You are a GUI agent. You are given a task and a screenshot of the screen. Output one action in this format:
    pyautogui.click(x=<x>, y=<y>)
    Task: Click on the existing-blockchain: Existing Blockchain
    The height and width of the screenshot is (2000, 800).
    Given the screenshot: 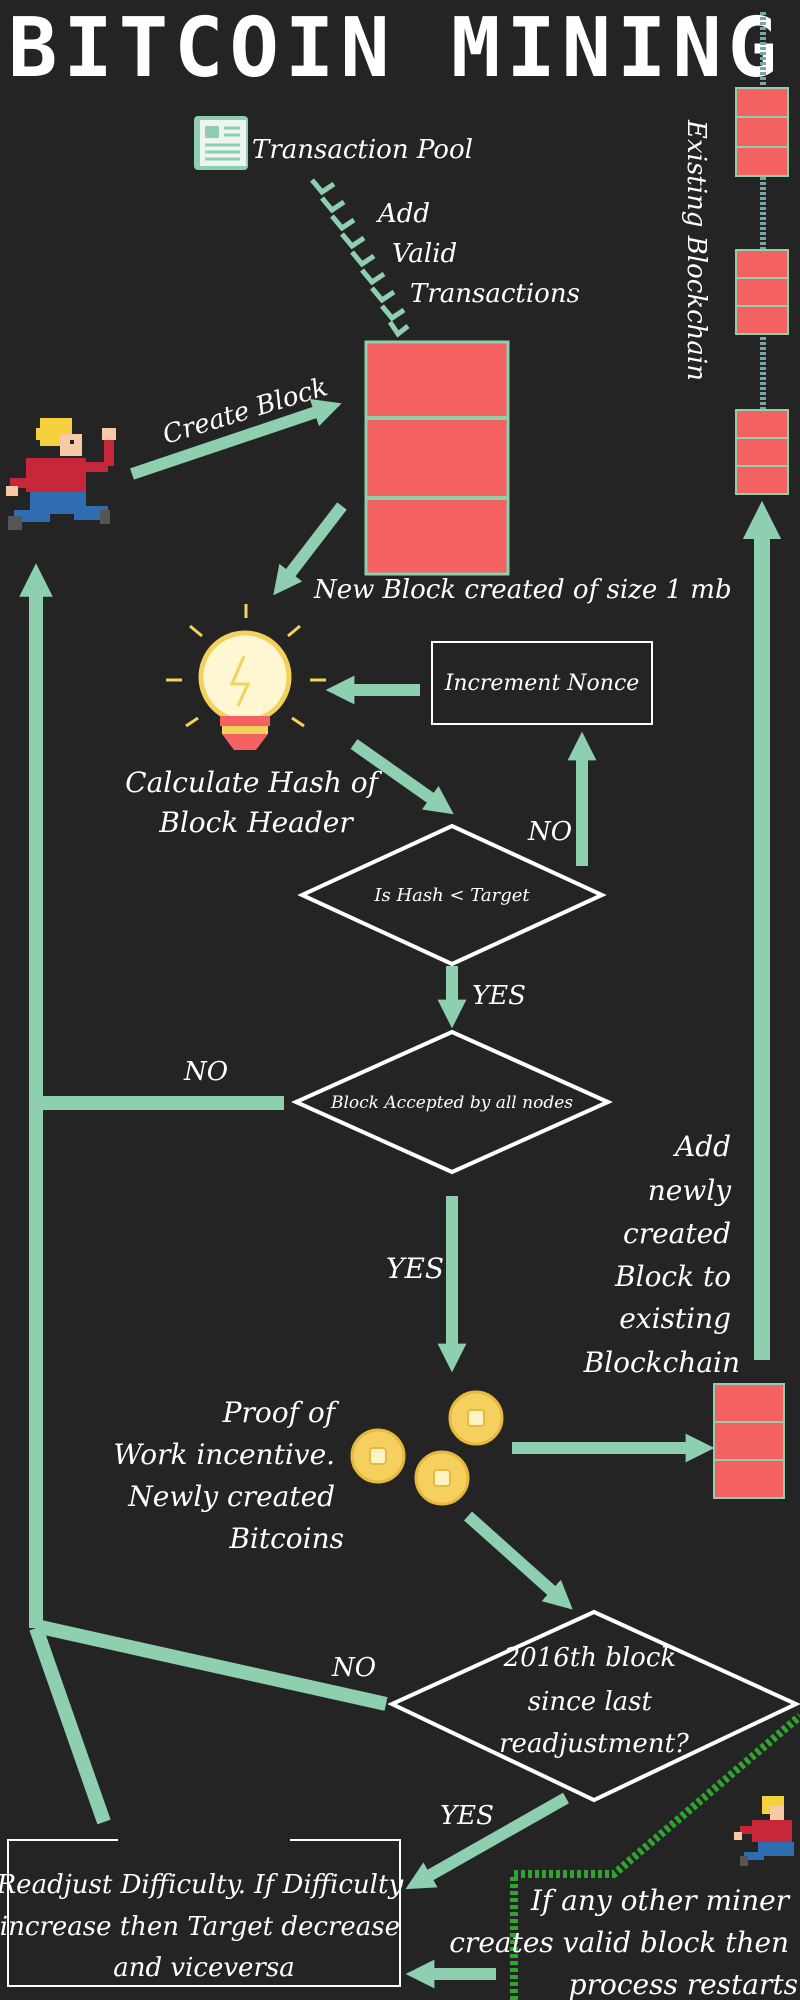 What is the action you would take?
    pyautogui.click(x=735, y=253)
    